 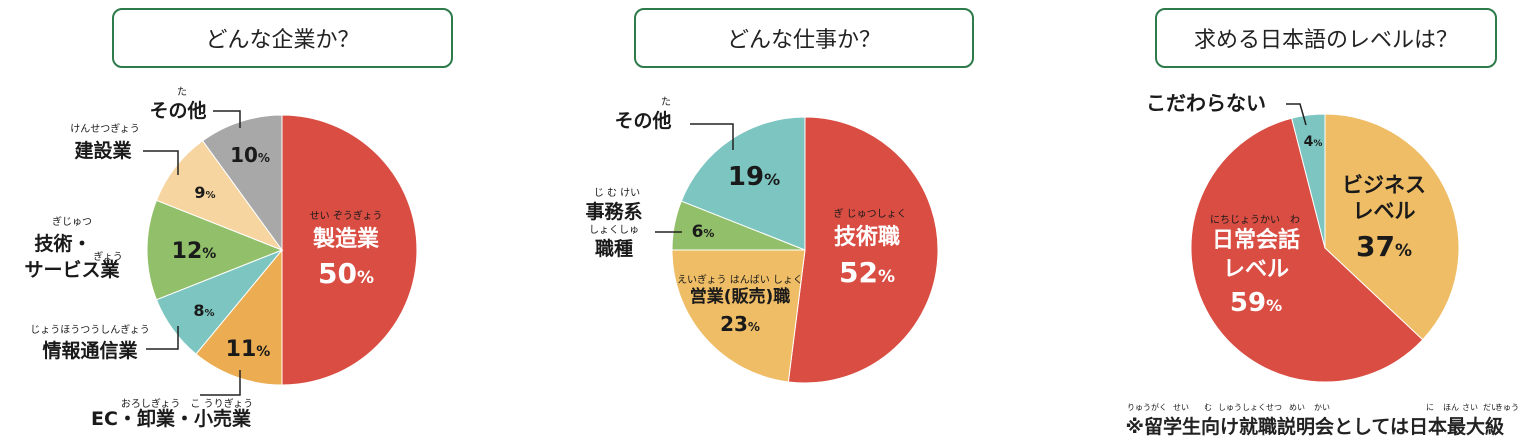 I want to click on ruby-ec: おろしぎょう こ うりぎょう, so click(x=187, y=403).